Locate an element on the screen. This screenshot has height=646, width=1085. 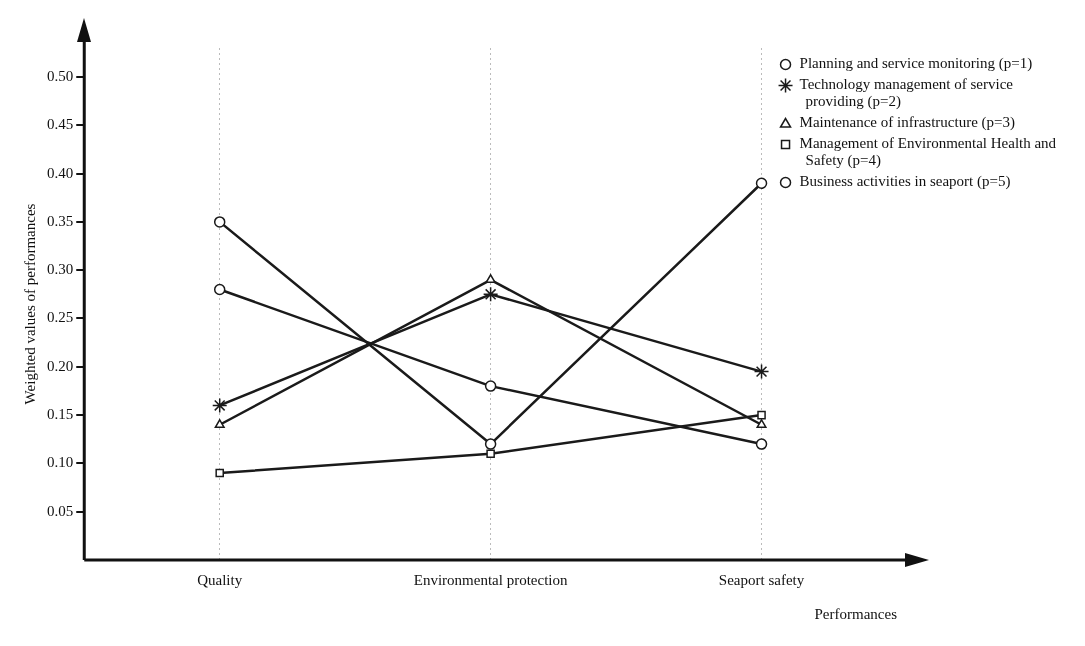
x-tick-label: Environmental protection is located at coordinates (490, 579).